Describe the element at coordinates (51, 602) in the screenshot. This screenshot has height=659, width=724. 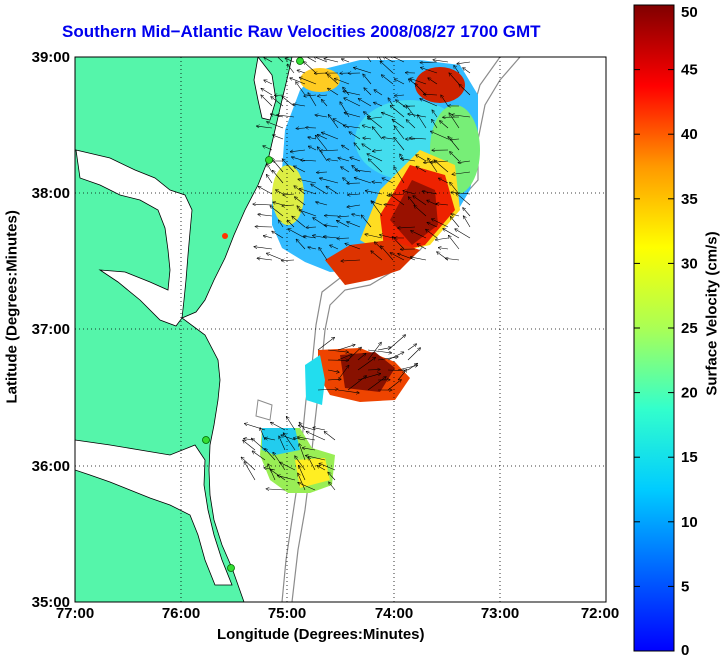
I see `y-tick-label: 35:00` at that location.